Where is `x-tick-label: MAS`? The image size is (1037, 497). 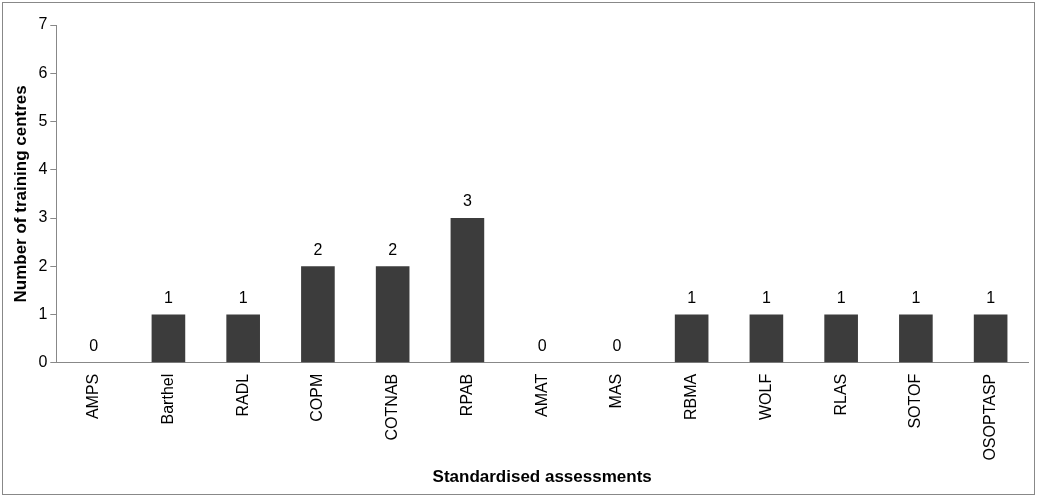
x-tick-label: MAS is located at coordinates (616, 391).